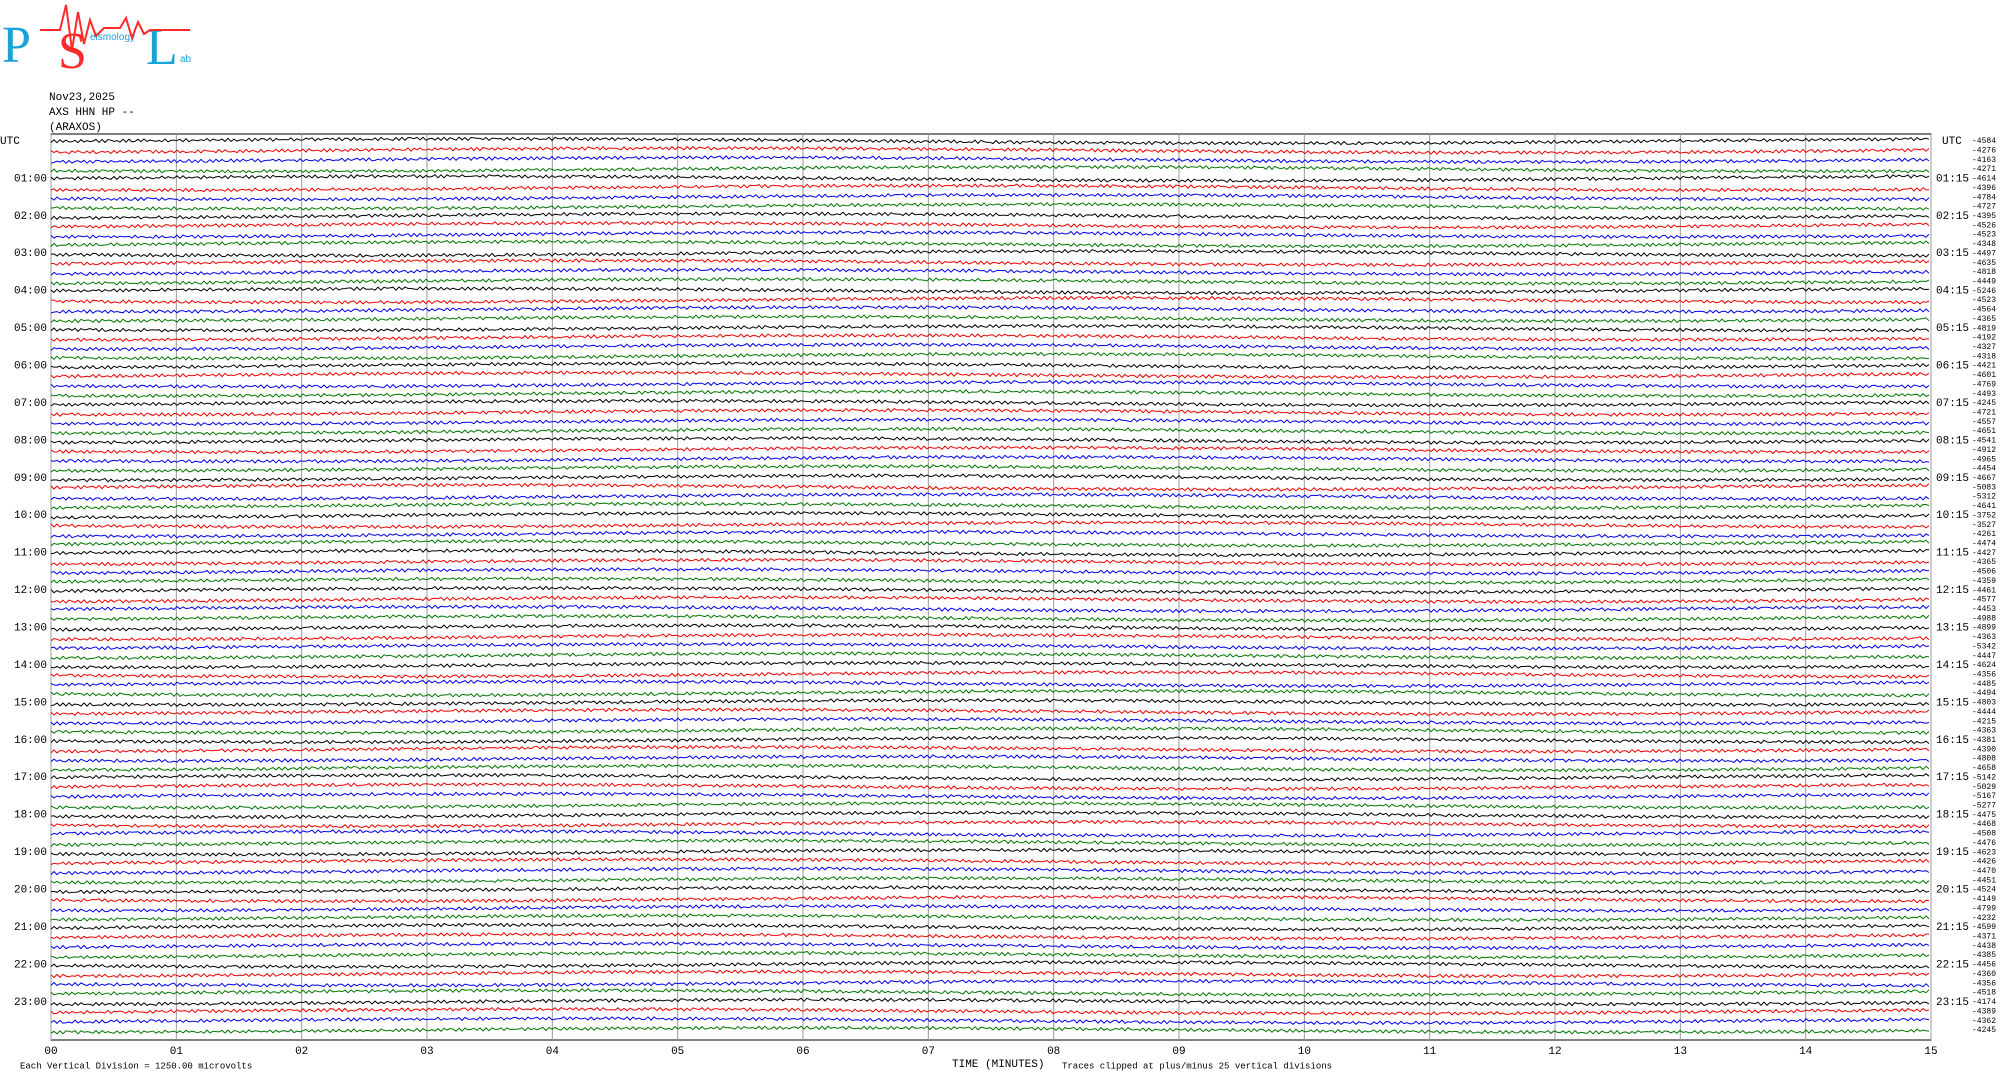 The width and height of the screenshot is (2010, 1080). What do you see at coordinates (677, 1052) in the screenshot?
I see `x-tick-label: 05` at bounding box center [677, 1052].